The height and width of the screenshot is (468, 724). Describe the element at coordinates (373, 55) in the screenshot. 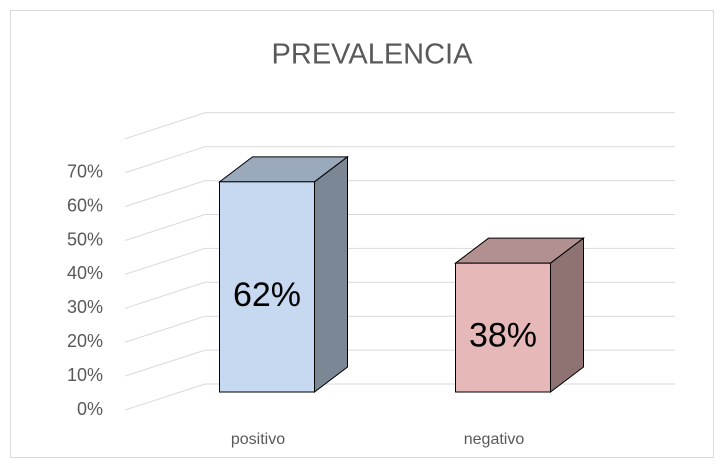

I see `chart-title: PREVALENCIA` at that location.